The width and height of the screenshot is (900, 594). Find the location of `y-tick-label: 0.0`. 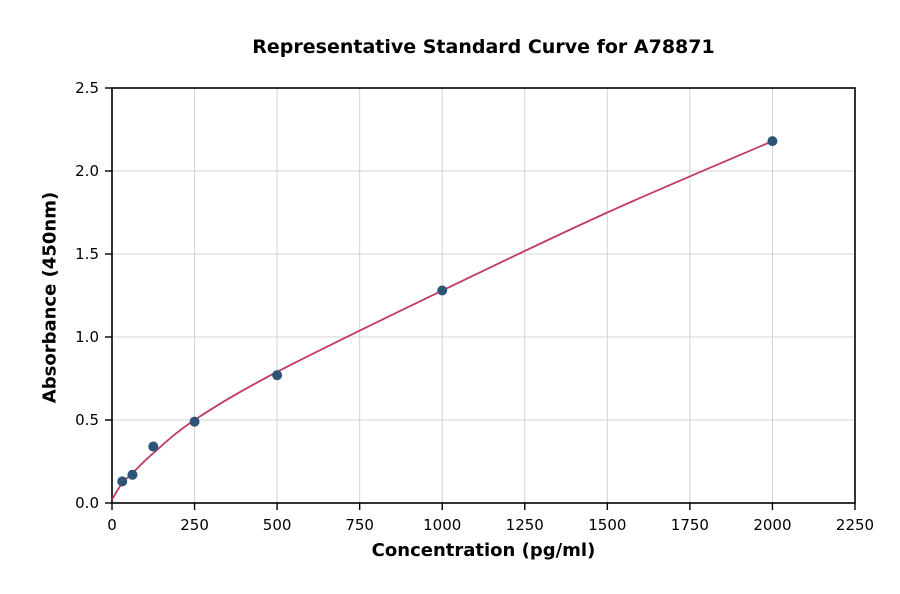

y-tick-label: 0.0 is located at coordinates (87, 503).